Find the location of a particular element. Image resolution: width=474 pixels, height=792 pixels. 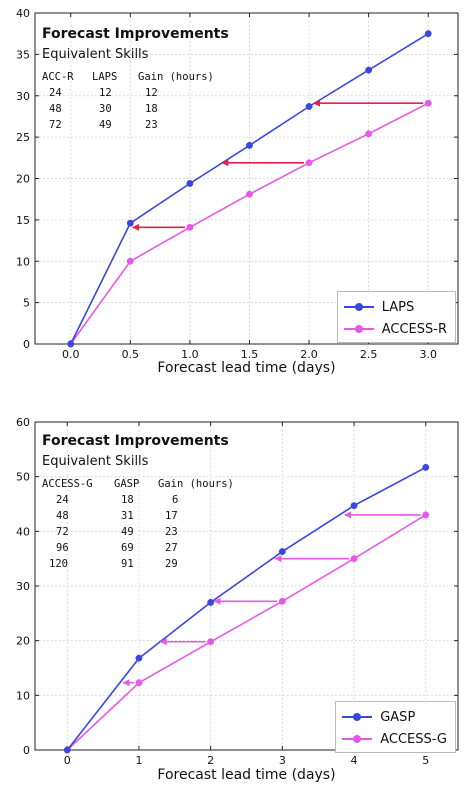

gain-table-row: 48 31 17 is located at coordinates (138, 518).